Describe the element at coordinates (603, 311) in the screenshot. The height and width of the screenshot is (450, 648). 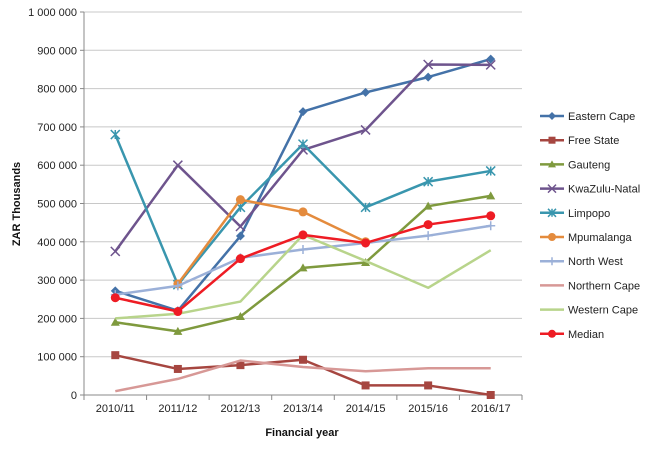
I see `legend-label: Western Cape` at that location.